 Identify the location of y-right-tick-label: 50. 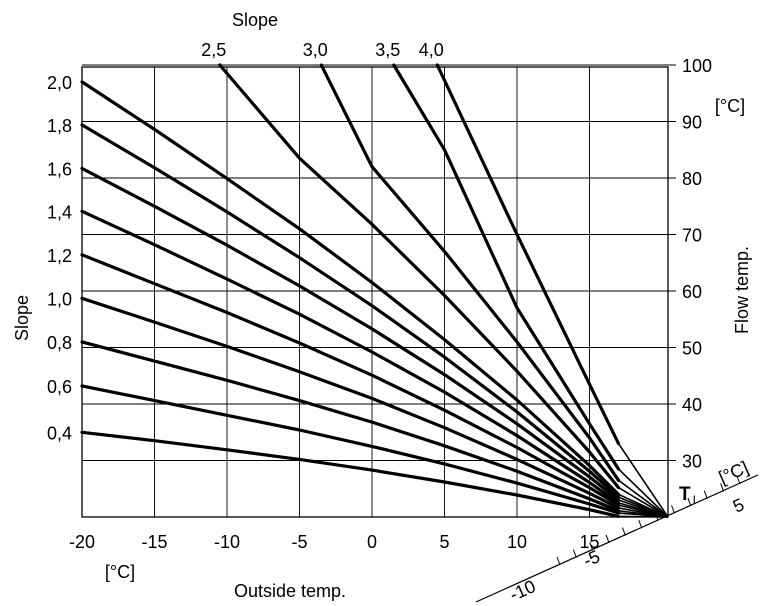
(692, 349).